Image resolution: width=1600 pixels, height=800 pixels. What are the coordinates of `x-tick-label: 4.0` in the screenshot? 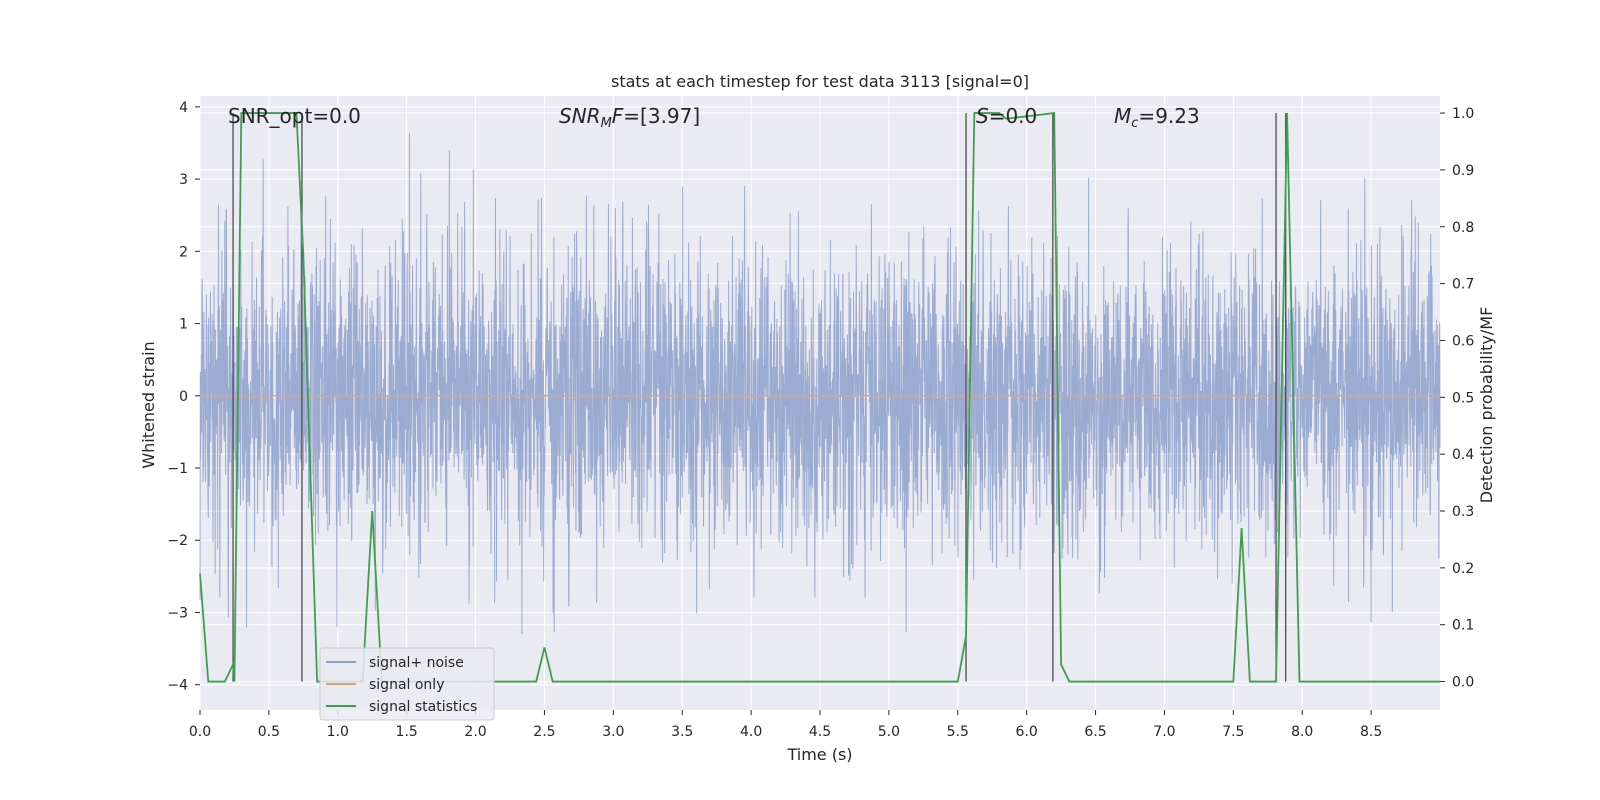 It's located at (751, 732).